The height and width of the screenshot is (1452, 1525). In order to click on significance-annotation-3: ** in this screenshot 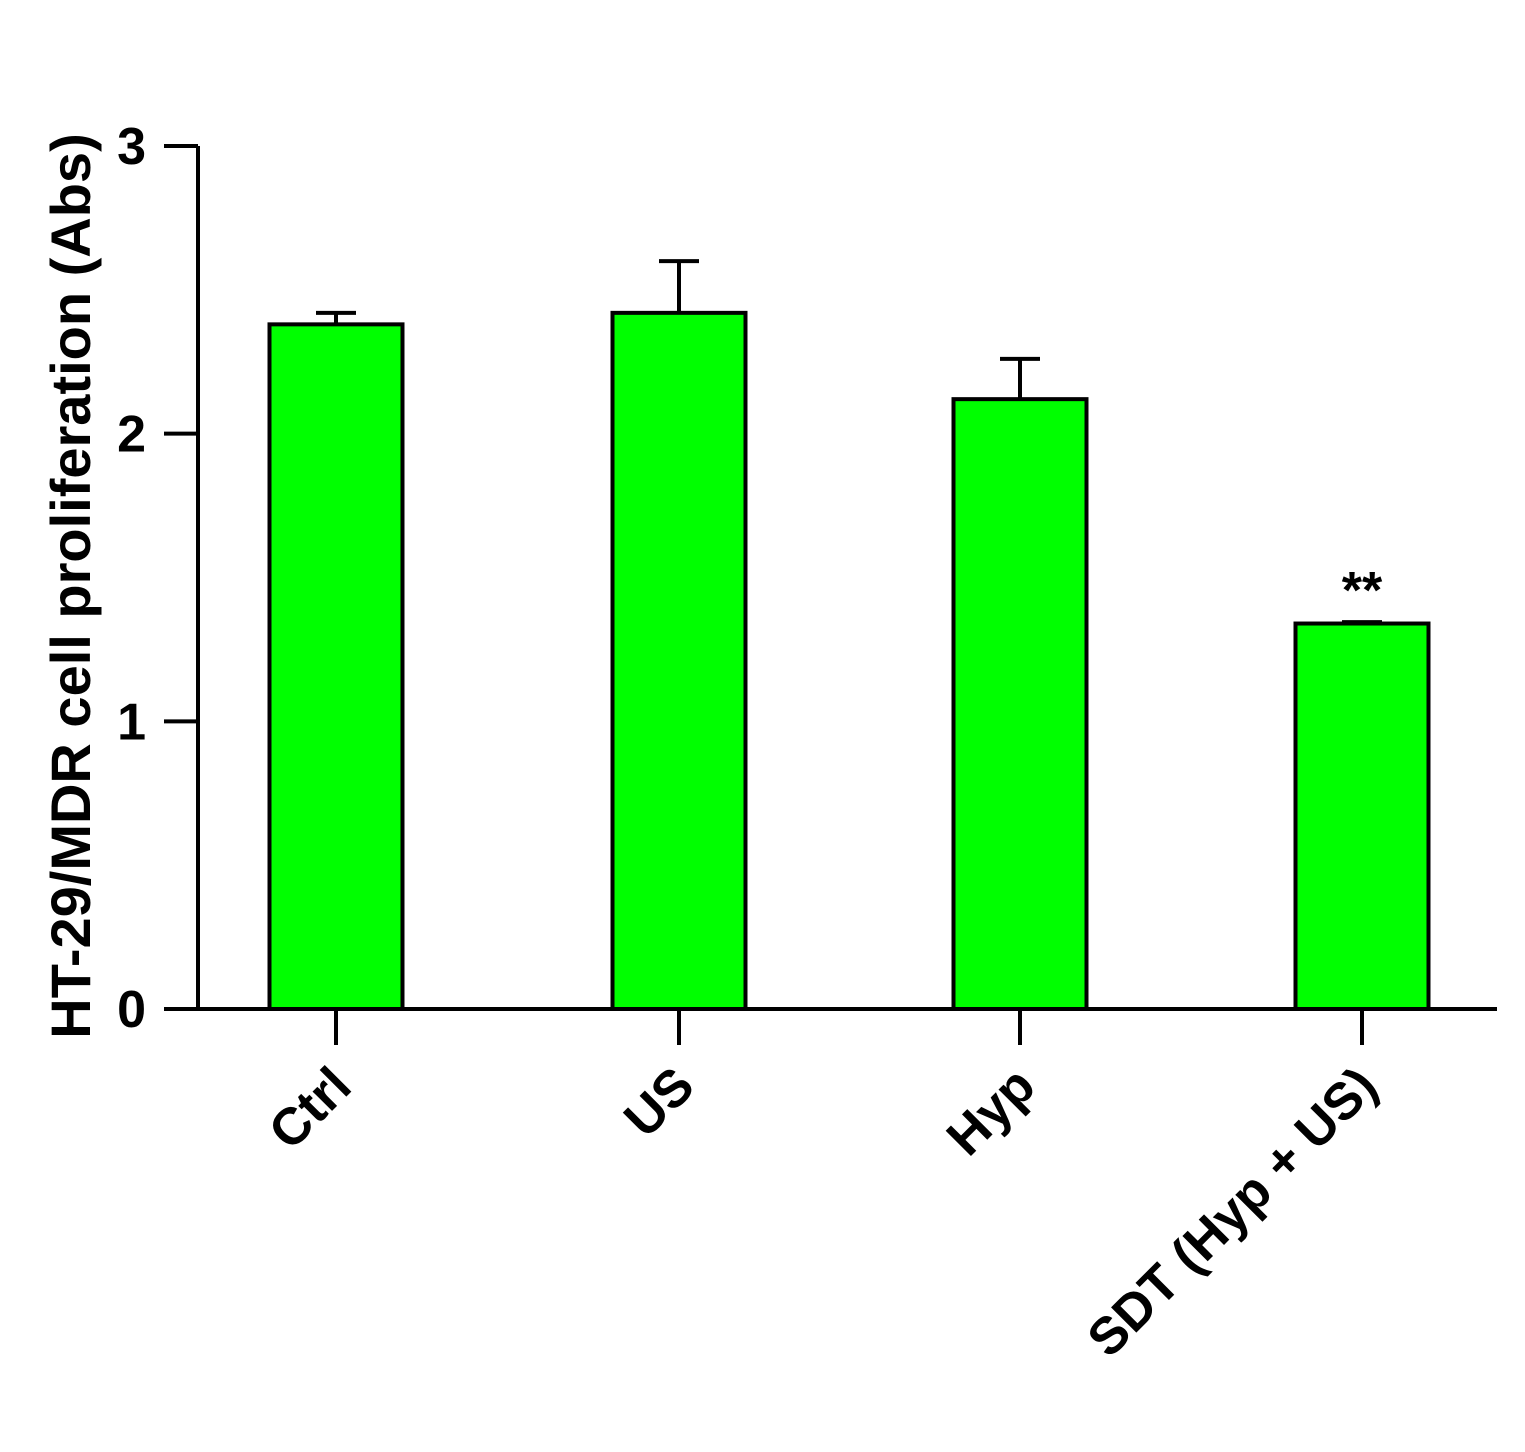, I will do `click(1362, 591)`.